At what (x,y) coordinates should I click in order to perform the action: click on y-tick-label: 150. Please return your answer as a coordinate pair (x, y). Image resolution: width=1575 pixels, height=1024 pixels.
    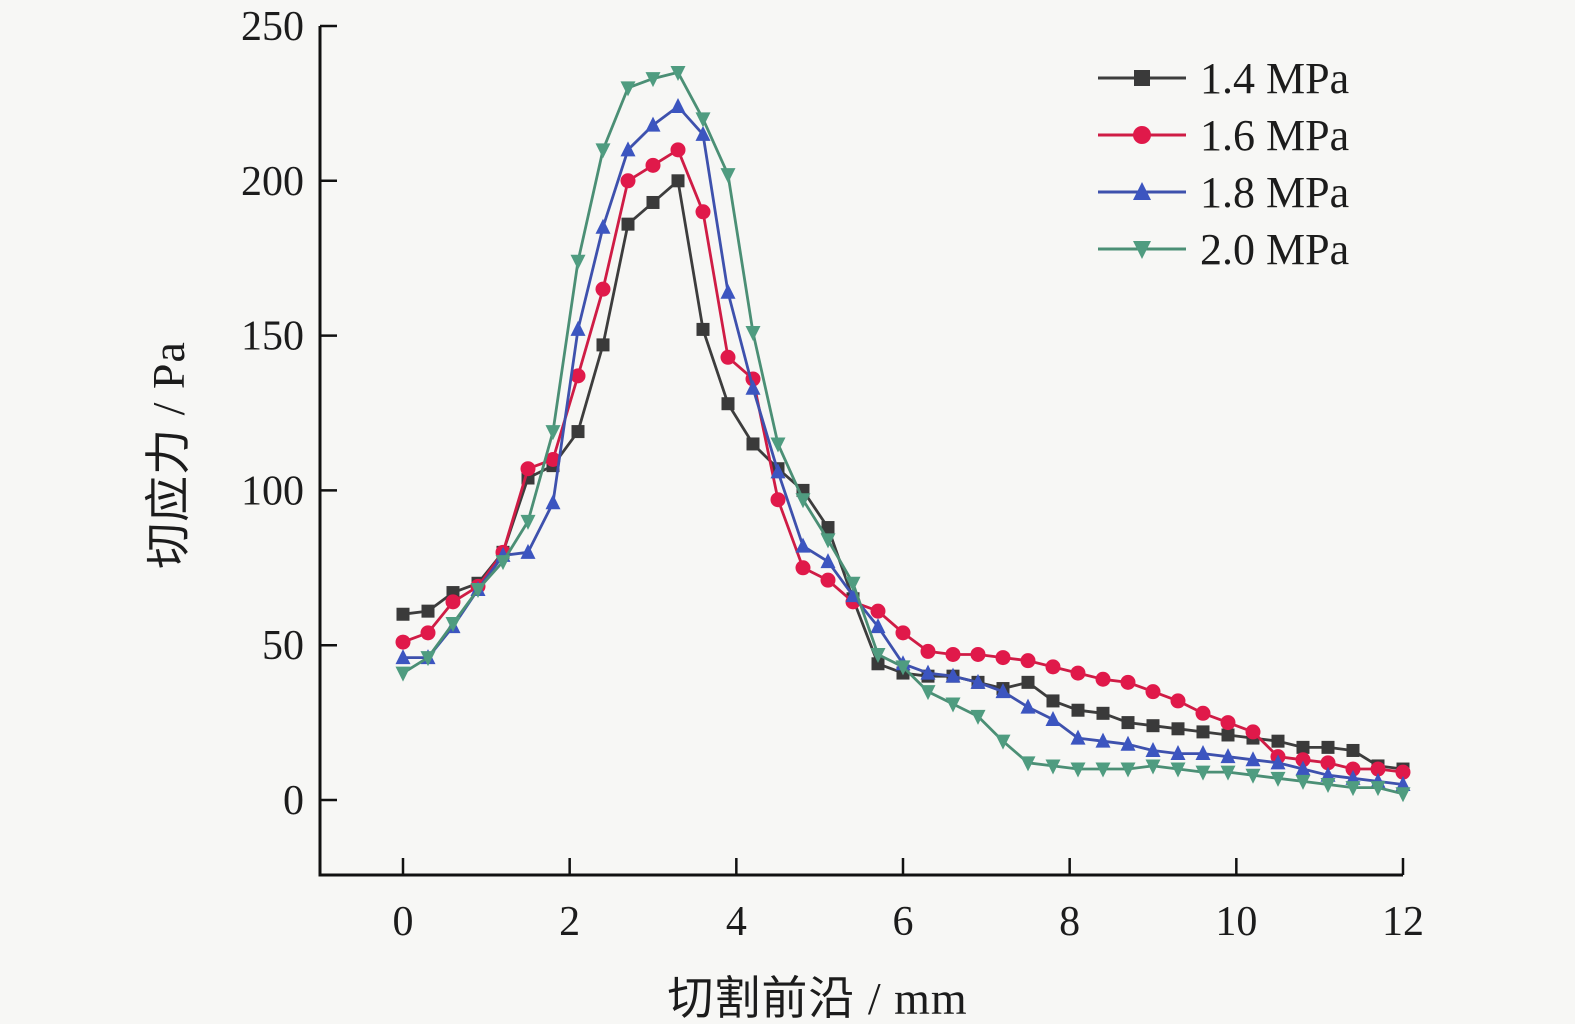
    Looking at the image, I should click on (272, 337).